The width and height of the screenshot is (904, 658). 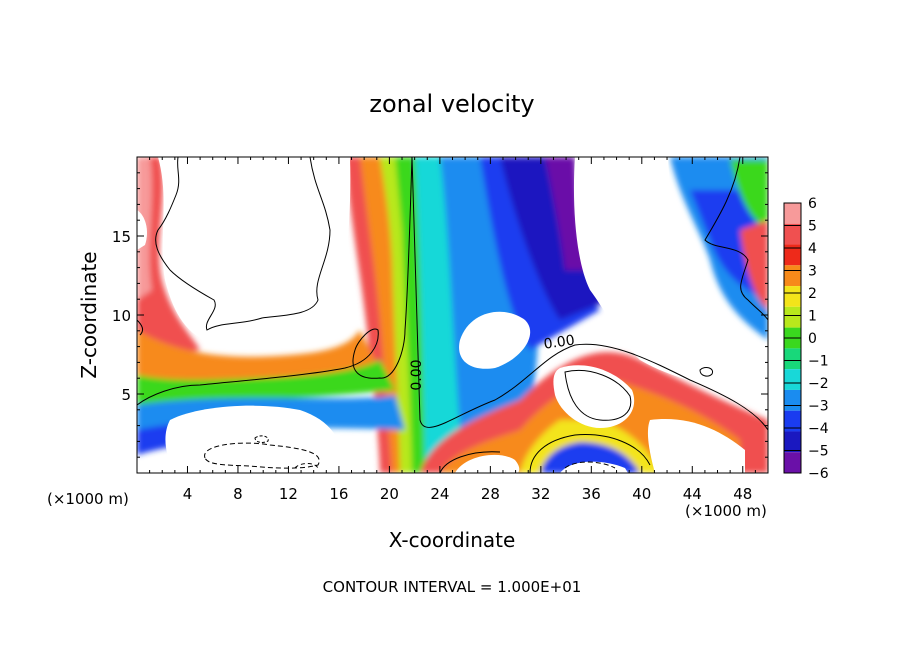 What do you see at coordinates (818, 384) in the screenshot?
I see `colorbar-label: −2` at bounding box center [818, 384].